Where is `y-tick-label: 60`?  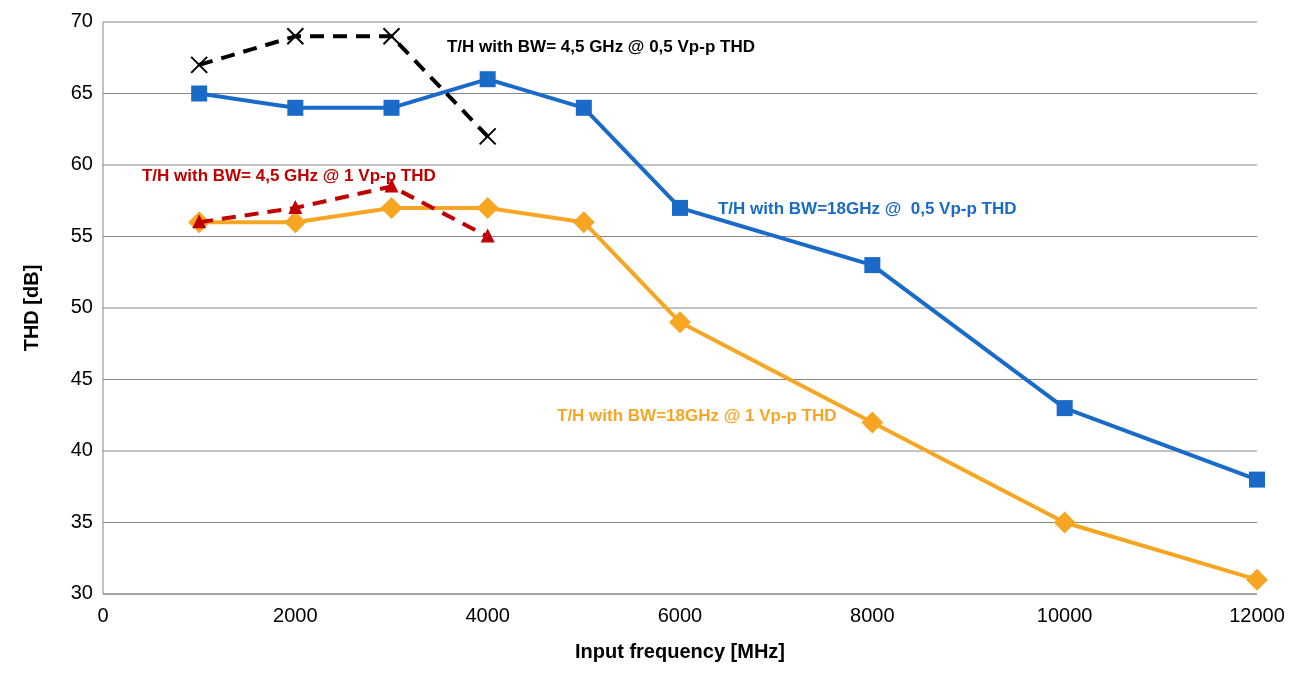 y-tick-label: 60 is located at coordinates (81, 163).